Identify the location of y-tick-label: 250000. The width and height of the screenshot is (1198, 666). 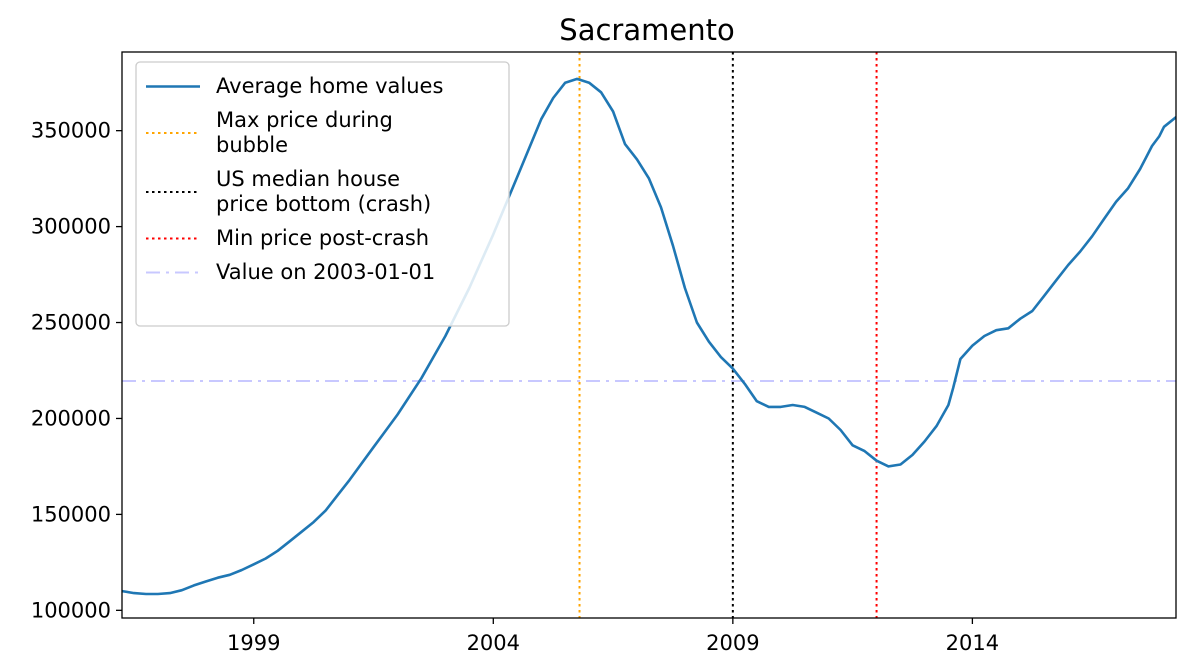
(71, 323).